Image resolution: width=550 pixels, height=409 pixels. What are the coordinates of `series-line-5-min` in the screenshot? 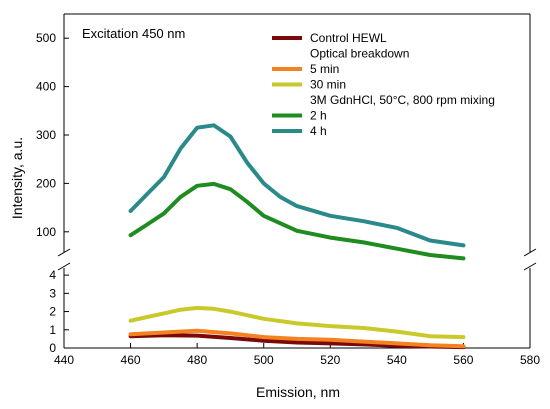 It's located at (297, 338).